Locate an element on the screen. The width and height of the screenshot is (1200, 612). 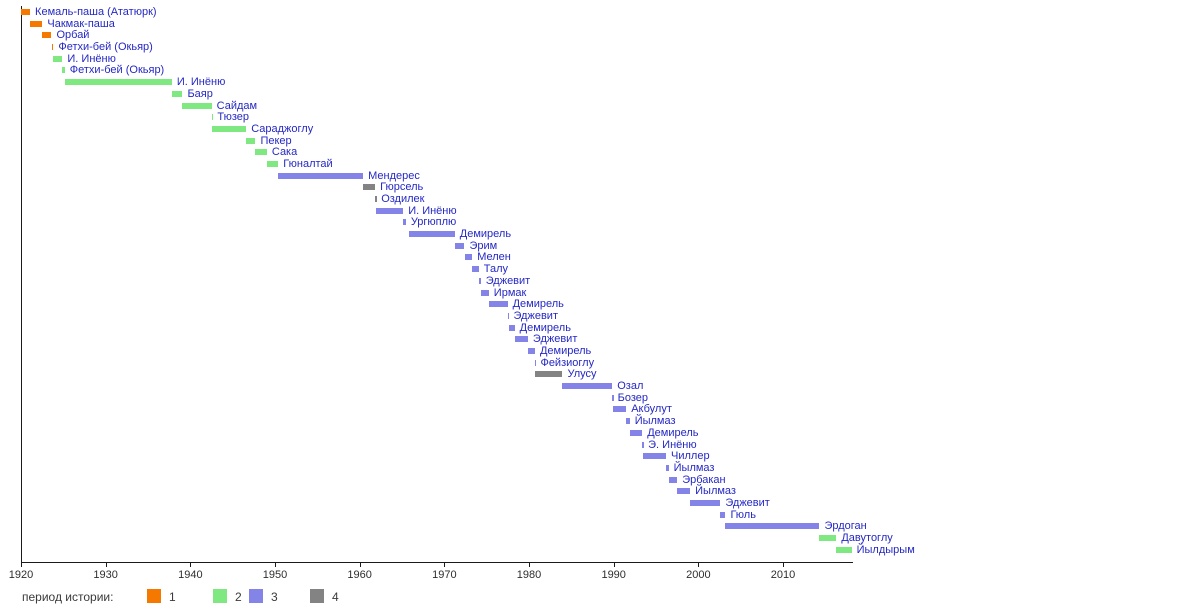
x-axis-tick-label: 2010 is located at coordinates (783, 575).